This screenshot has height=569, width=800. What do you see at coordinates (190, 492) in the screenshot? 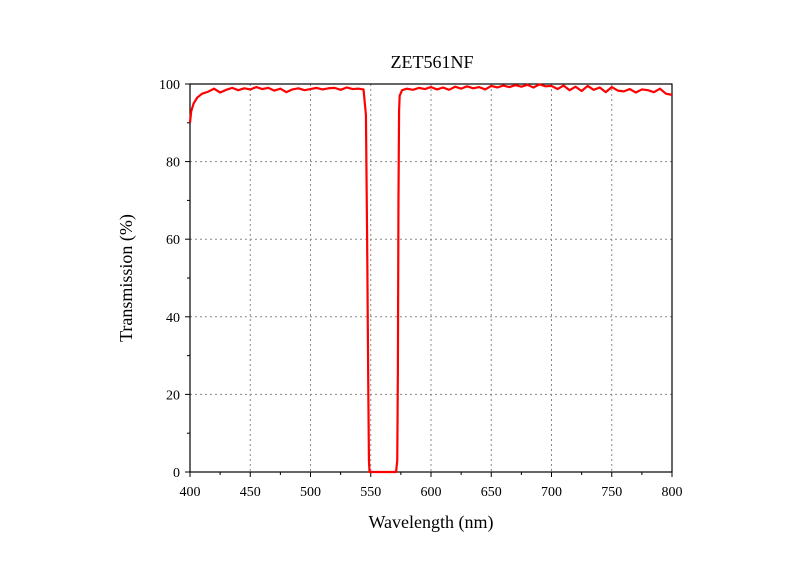
I see `x-tick-label: 400` at bounding box center [190, 492].